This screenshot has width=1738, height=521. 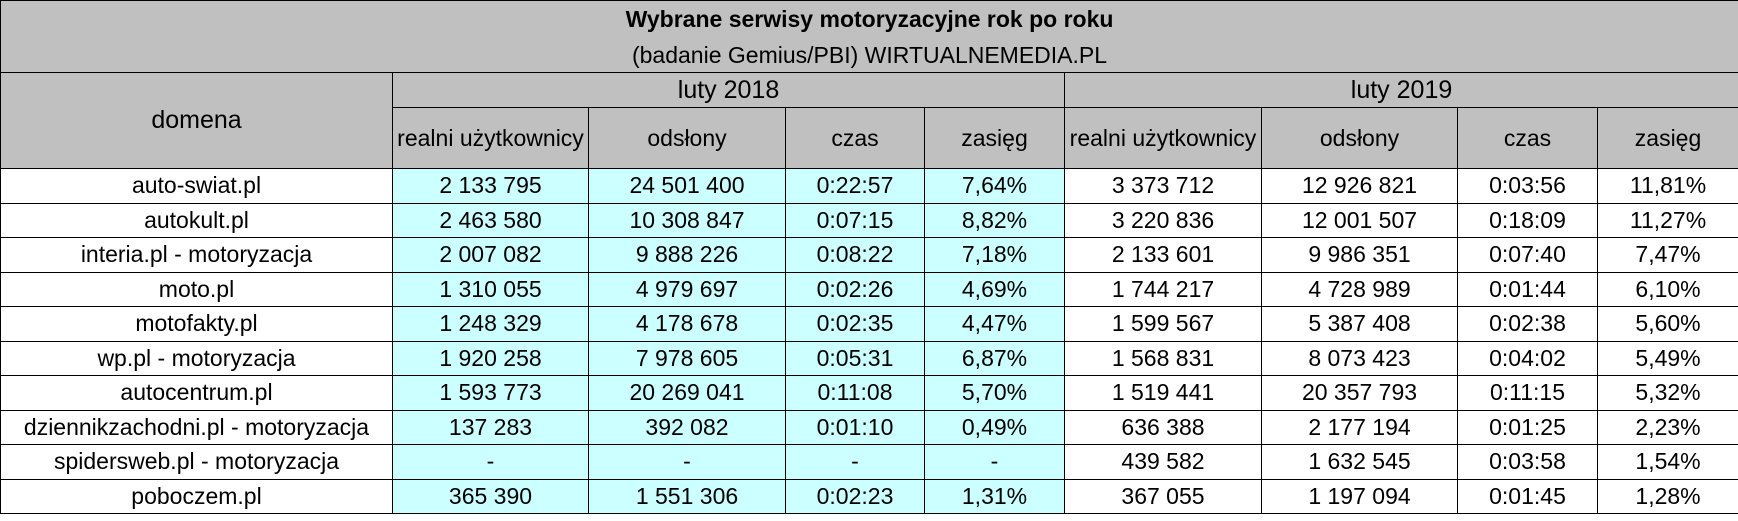 What do you see at coordinates (1163, 358) in the screenshot?
I see `cell-users-2019: 1 568 831` at bounding box center [1163, 358].